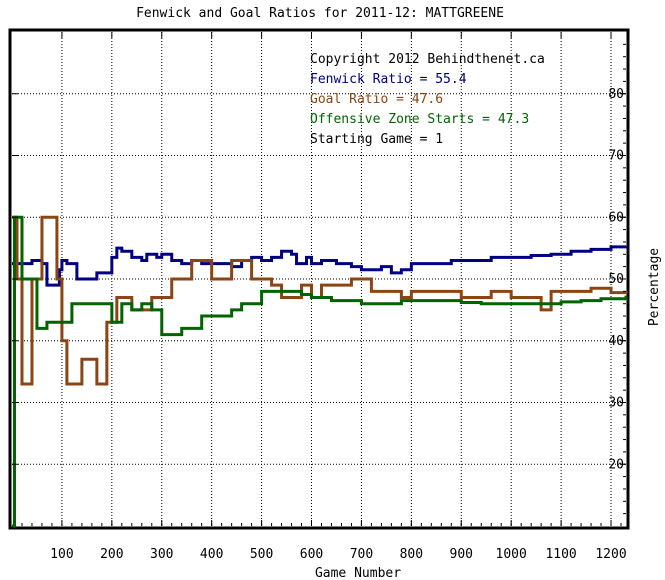  What do you see at coordinates (427, 59) in the screenshot?
I see `legend-copyright: Copyright 2012 Behindthenet.ca` at bounding box center [427, 59].